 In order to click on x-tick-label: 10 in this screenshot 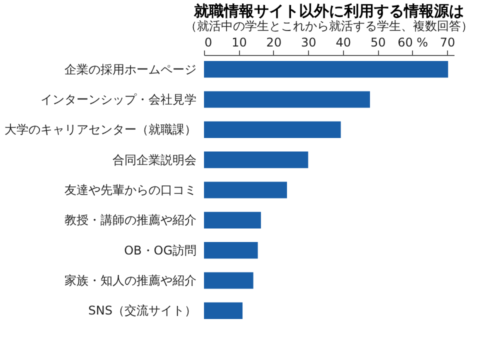, I will do `click(239, 43)`.